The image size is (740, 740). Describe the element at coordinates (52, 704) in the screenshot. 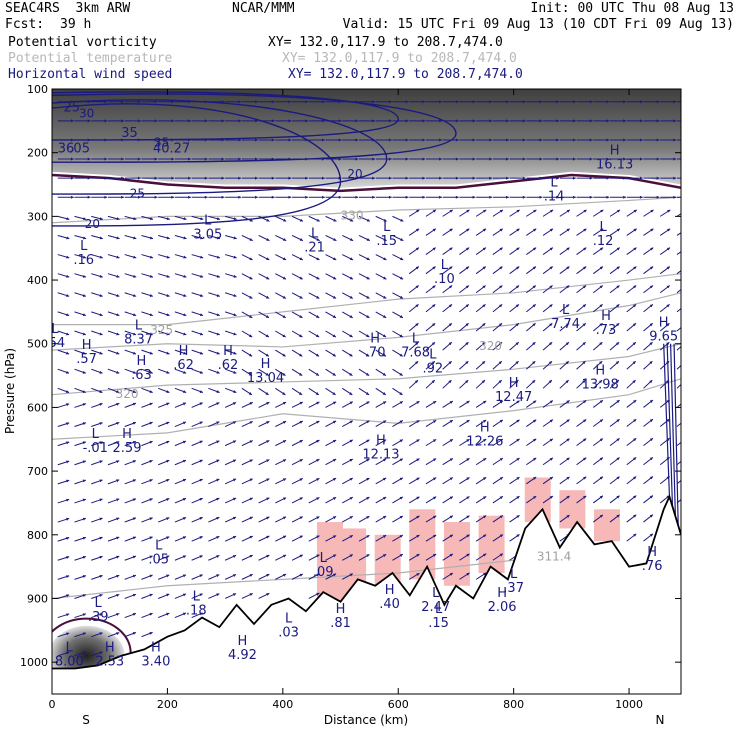

I see `x-tick-label: 0` at that location.